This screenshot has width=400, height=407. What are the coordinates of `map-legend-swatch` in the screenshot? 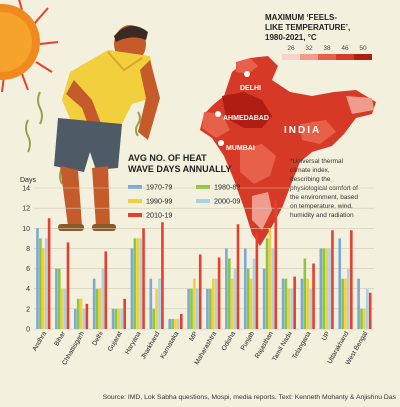 It's located at (345, 57).